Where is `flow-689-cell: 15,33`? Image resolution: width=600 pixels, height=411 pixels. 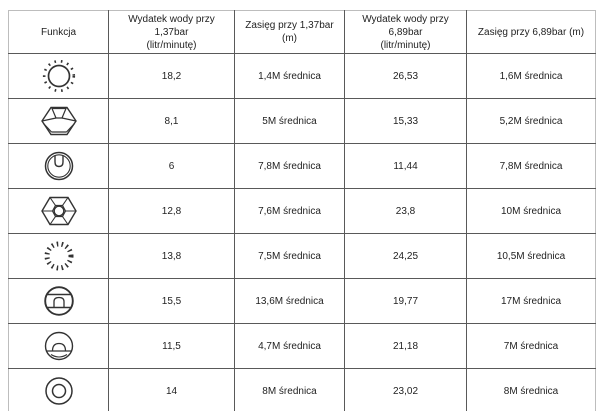
flow-689-cell: 15,33 is located at coordinates (405, 121).